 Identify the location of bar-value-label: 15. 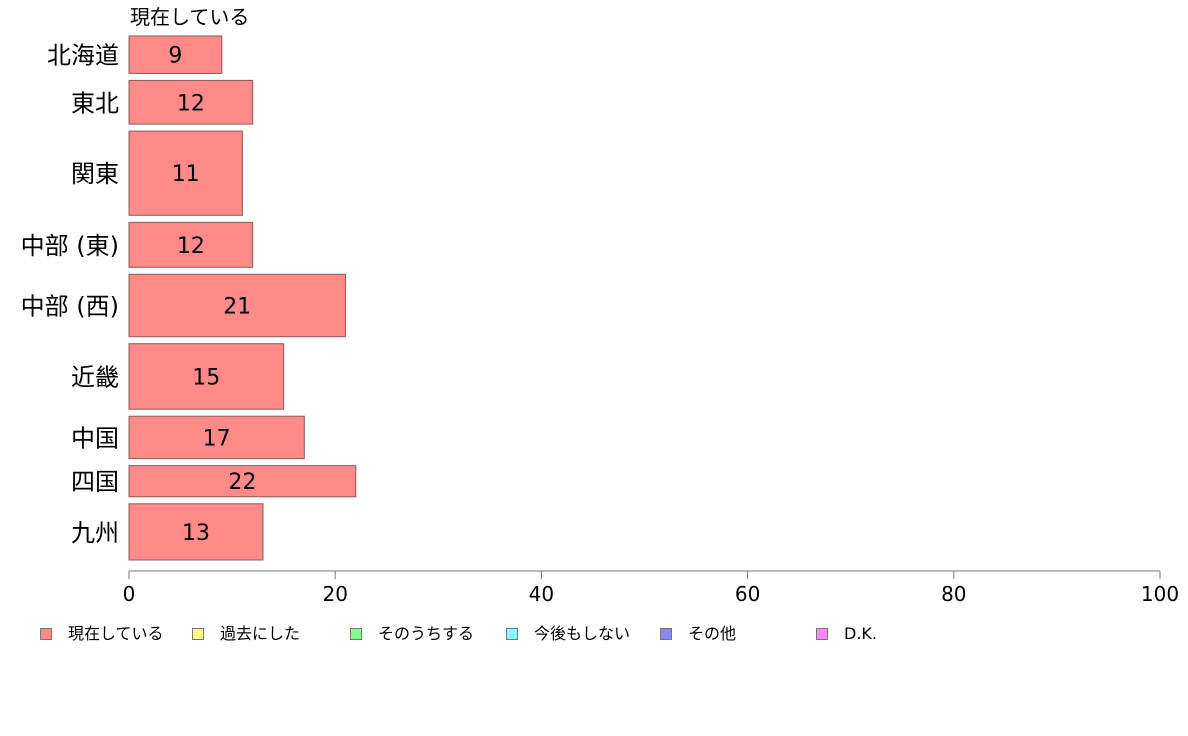
(206, 377).